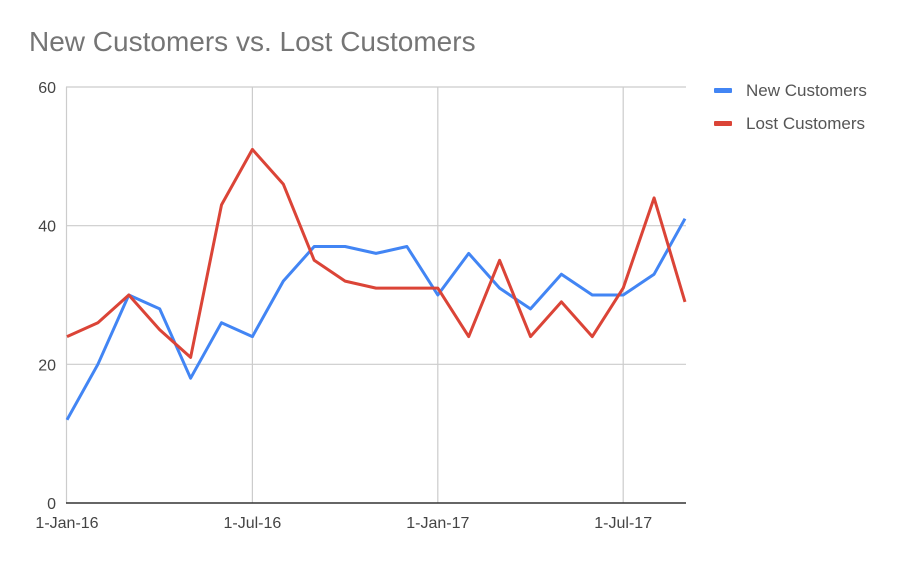 The width and height of the screenshot is (898, 578). I want to click on x-tick-label: 1-Jan-16, so click(66, 523).